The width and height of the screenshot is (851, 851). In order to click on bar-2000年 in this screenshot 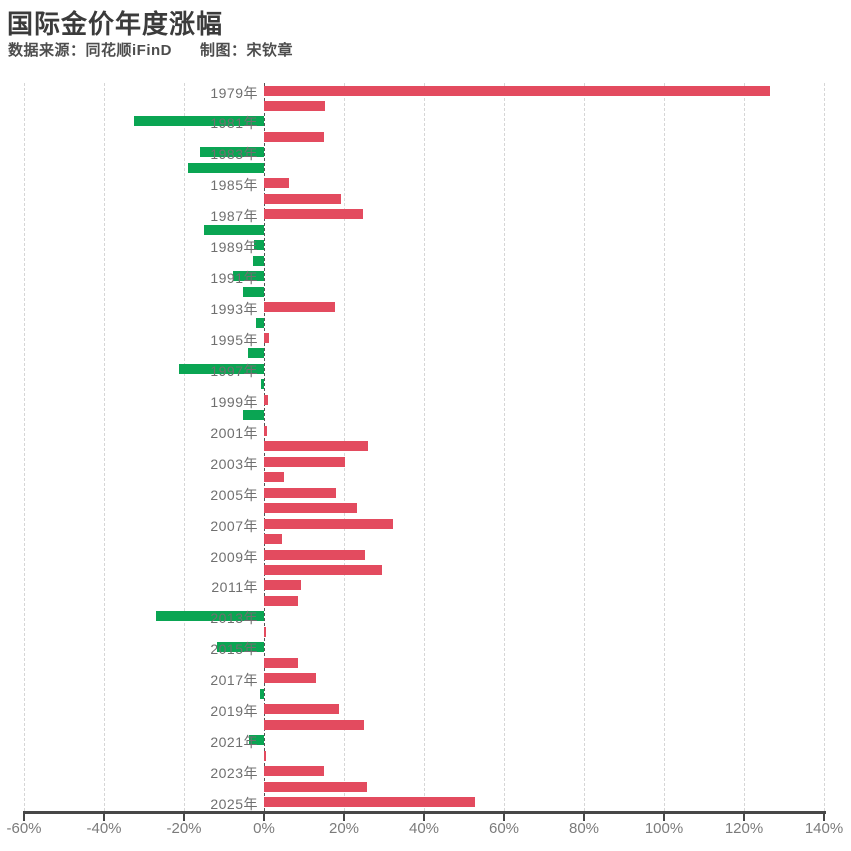, I will do `click(253, 415)`.